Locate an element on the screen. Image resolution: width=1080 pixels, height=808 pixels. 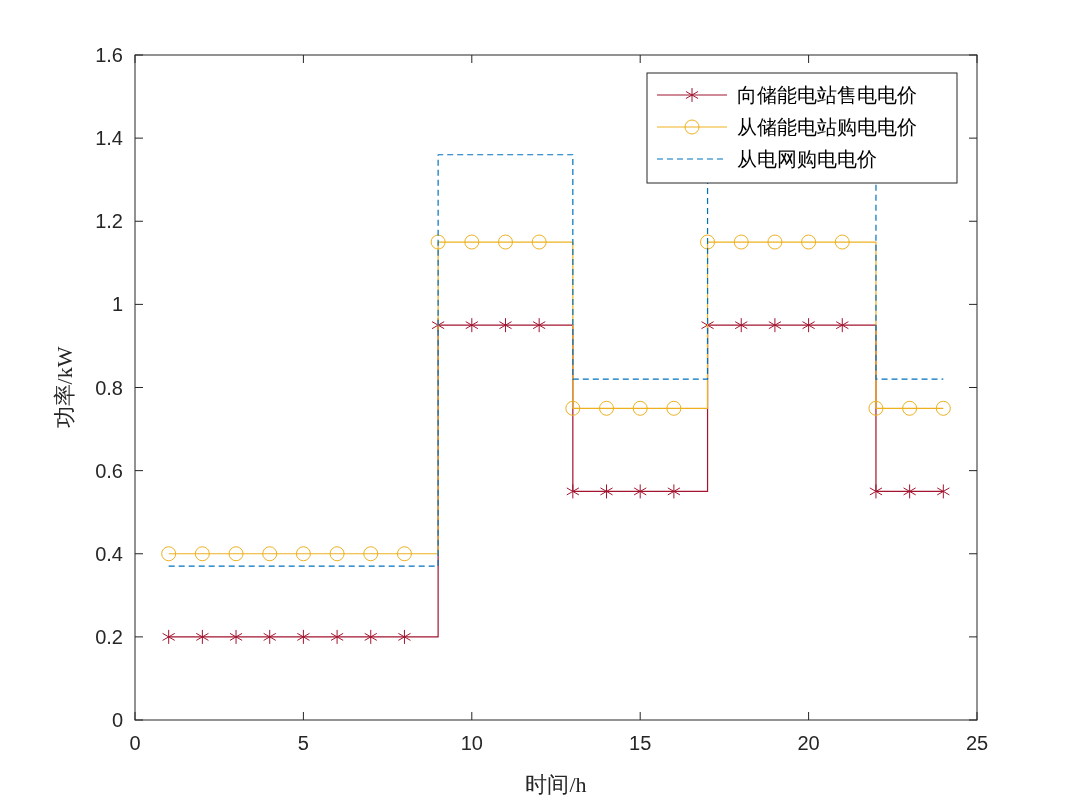
y-tick-label: 1 is located at coordinates (117, 304).